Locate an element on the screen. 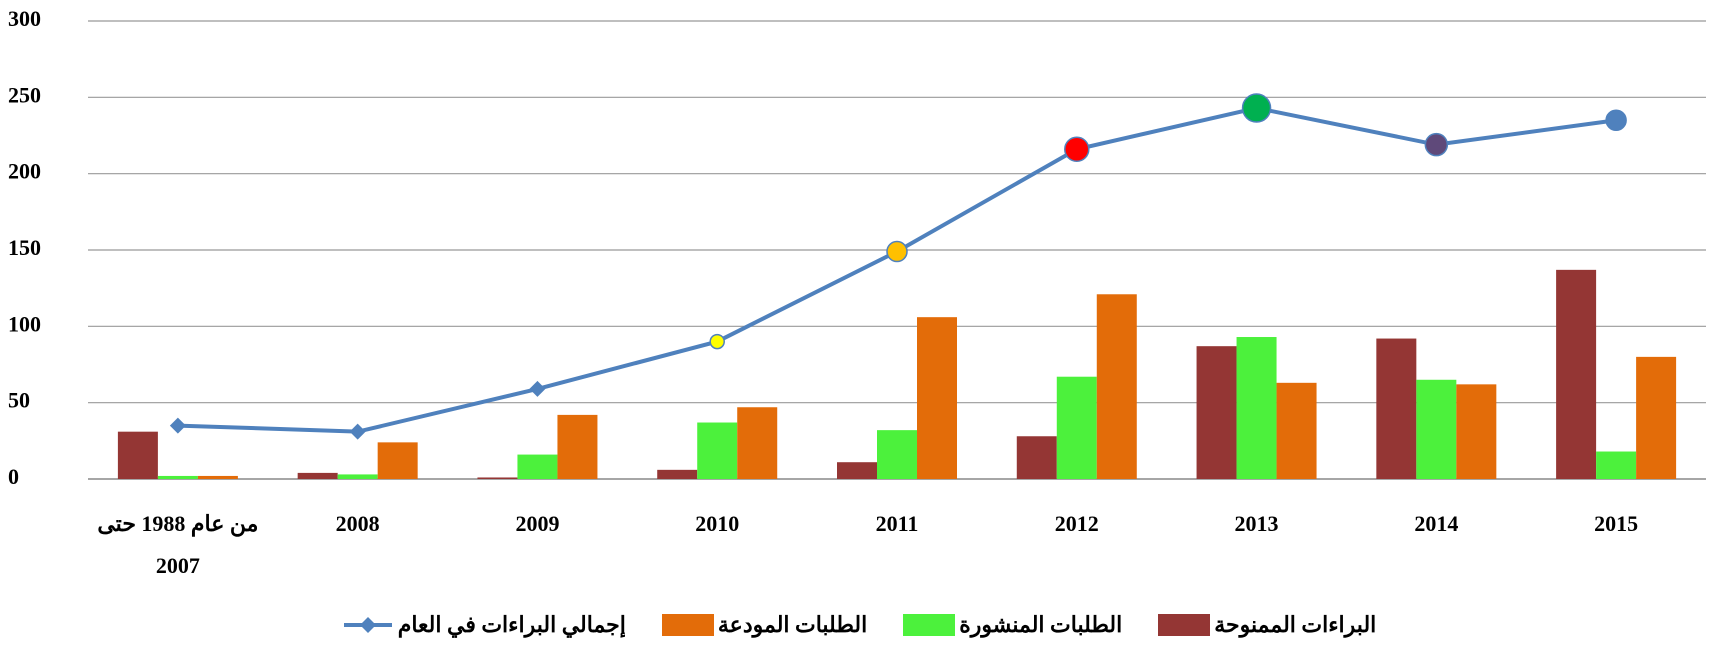  x-tick-label: 2008 is located at coordinates (357, 523).